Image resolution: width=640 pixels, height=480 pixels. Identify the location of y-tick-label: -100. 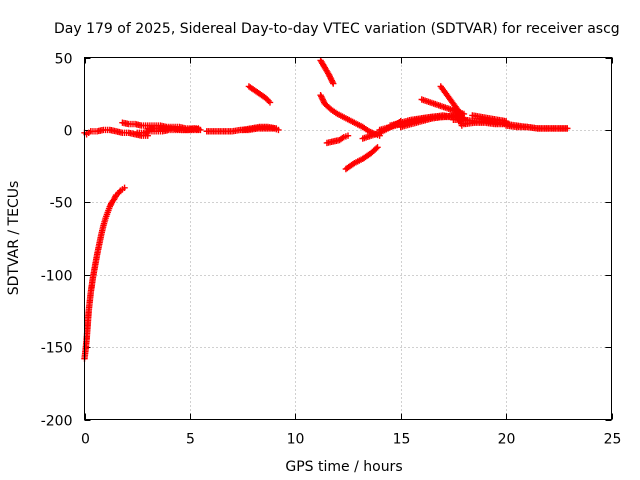
(57, 277).